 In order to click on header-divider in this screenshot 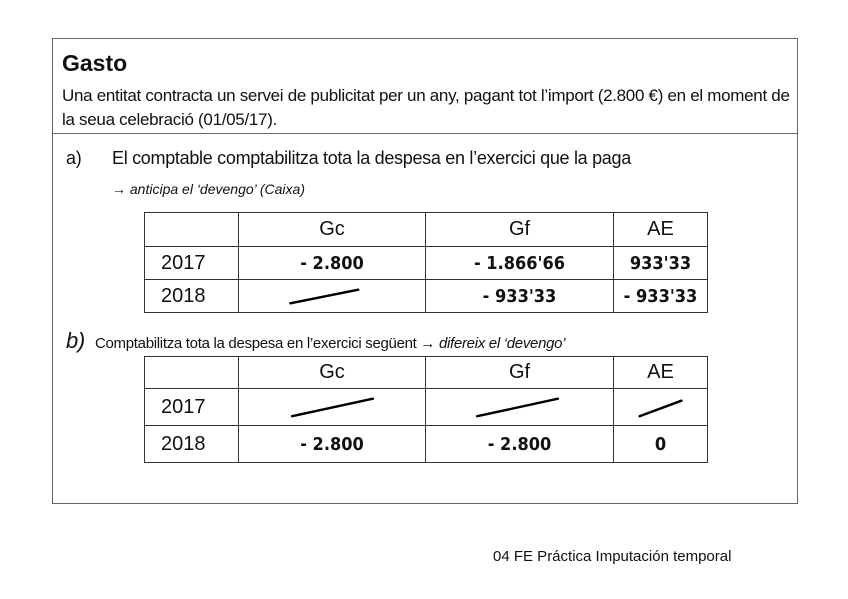, I will do `click(425, 133)`.